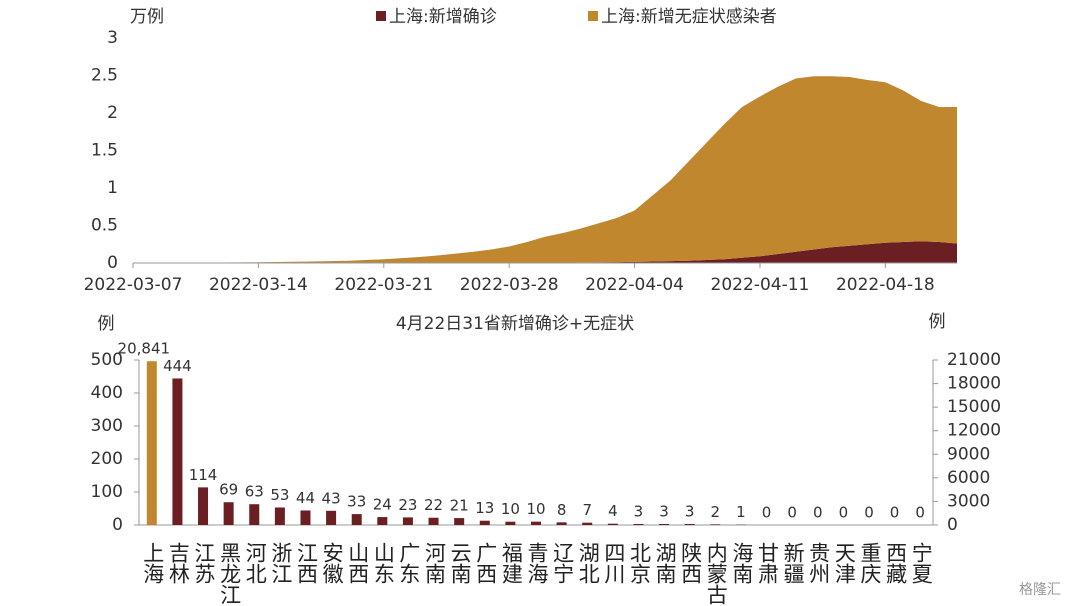  I want to click on x-tick-label: 甘肃, so click(768, 563).